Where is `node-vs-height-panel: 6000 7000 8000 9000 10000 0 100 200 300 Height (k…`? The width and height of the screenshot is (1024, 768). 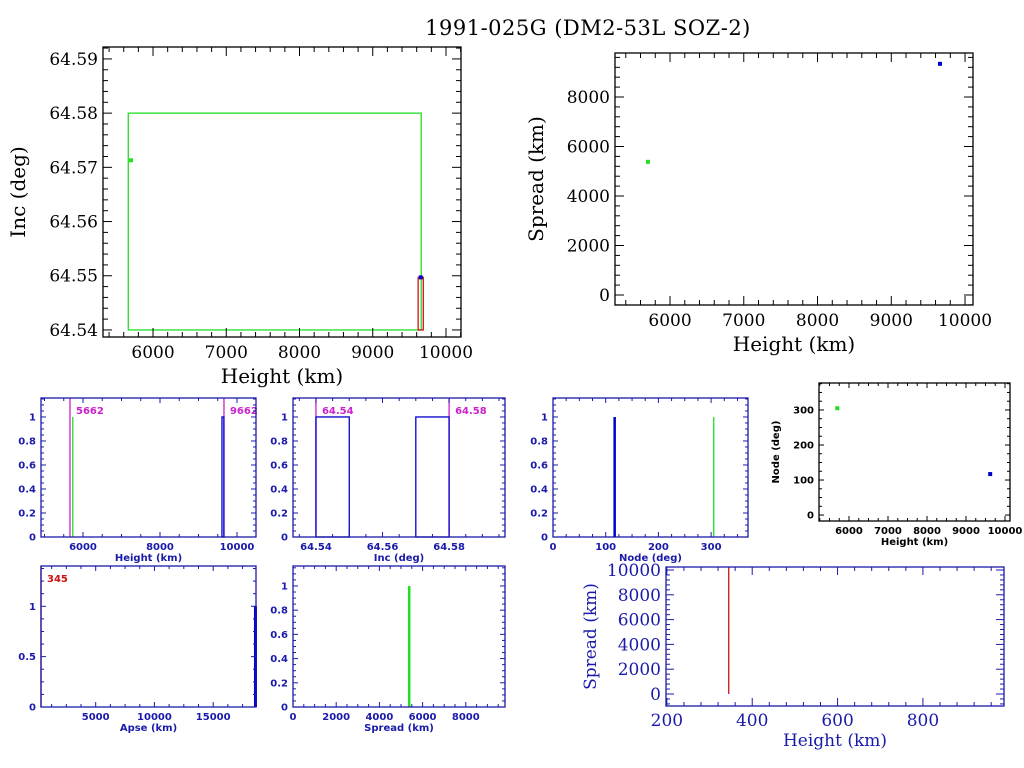 node-vs-height-panel: 6000 7000 8000 9000 10000 0 100 200 300 Height (k… is located at coordinates (897, 465).